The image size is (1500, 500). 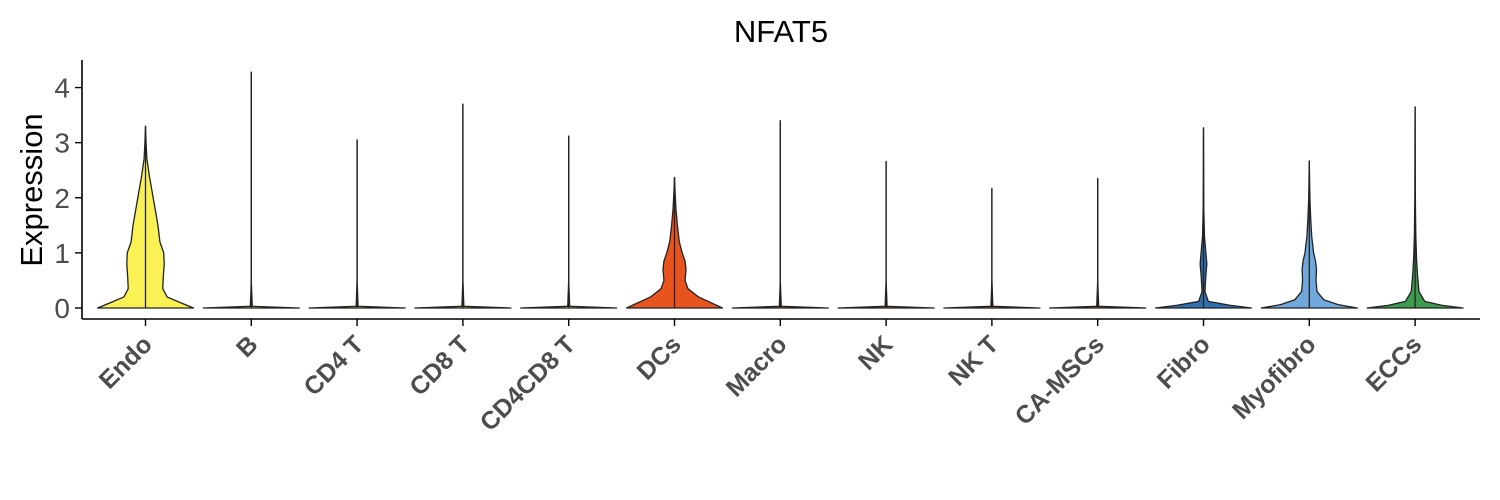 I want to click on x-tick-label-fibro: Fibro, so click(x=1184, y=362).